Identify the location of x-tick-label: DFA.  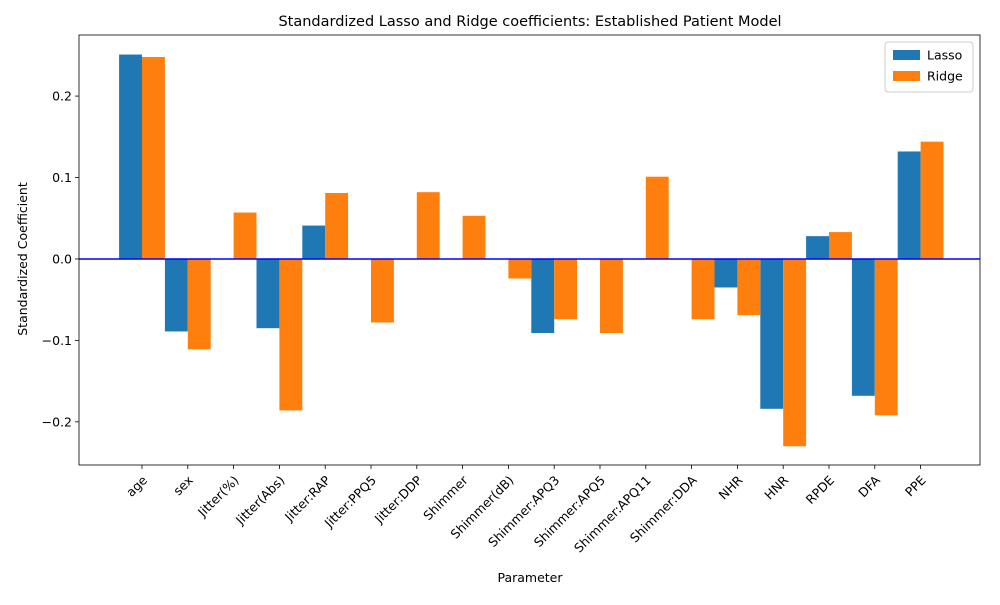
(869, 486).